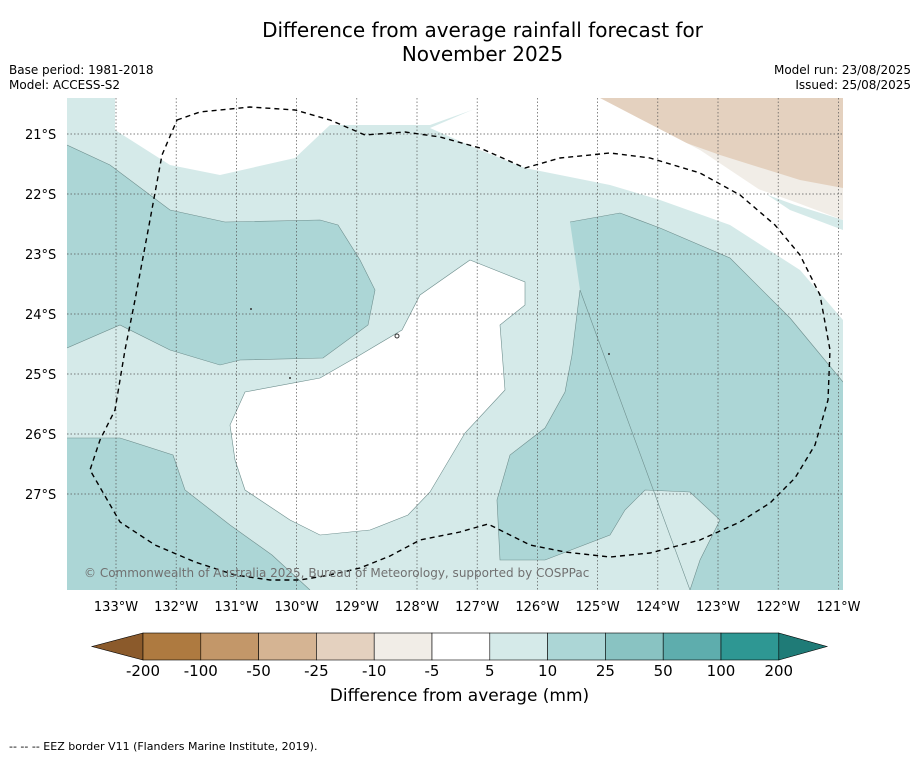  Describe the element at coordinates (537, 607) in the screenshot. I see `longitude-label: 126°W` at that location.